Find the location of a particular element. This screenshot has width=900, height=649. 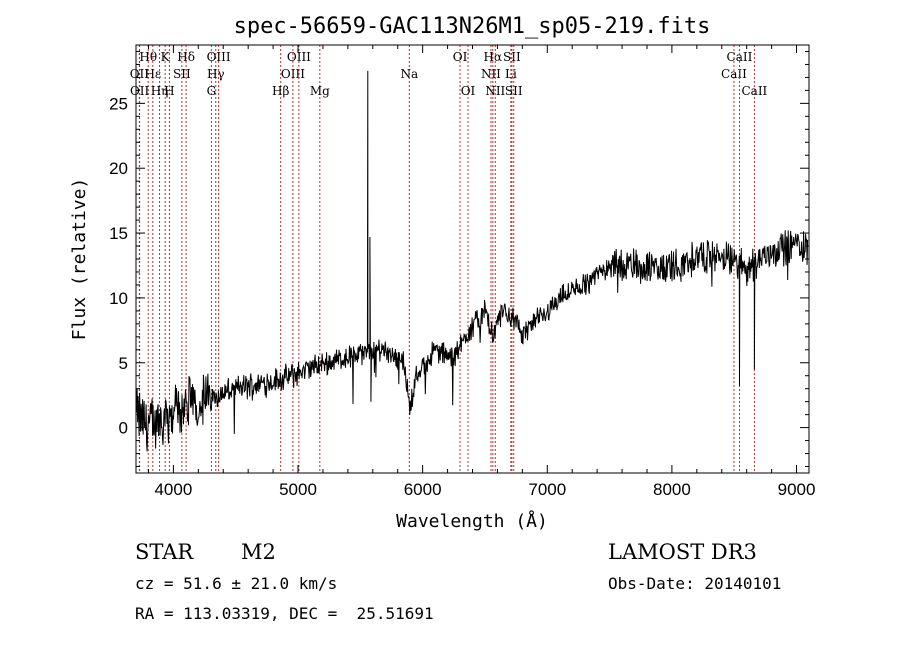

line-marker-label: Hγ is located at coordinates (216, 74).